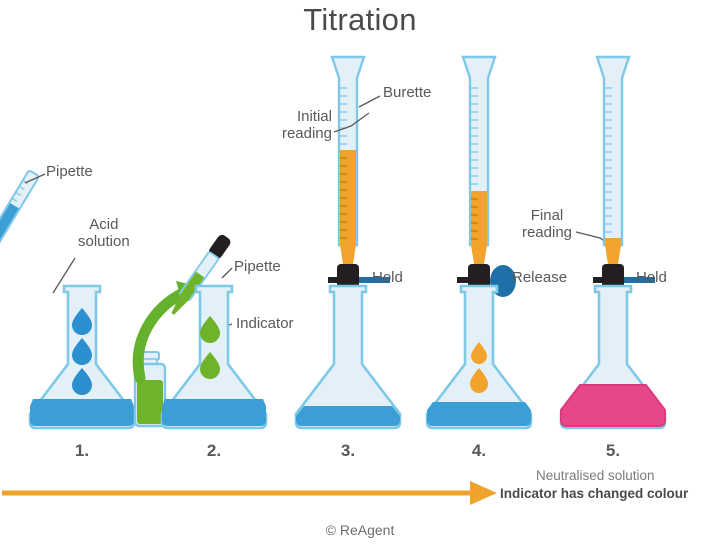 The height and width of the screenshot is (551, 720). Describe the element at coordinates (348, 357) in the screenshot. I see `flask-step3` at that location.